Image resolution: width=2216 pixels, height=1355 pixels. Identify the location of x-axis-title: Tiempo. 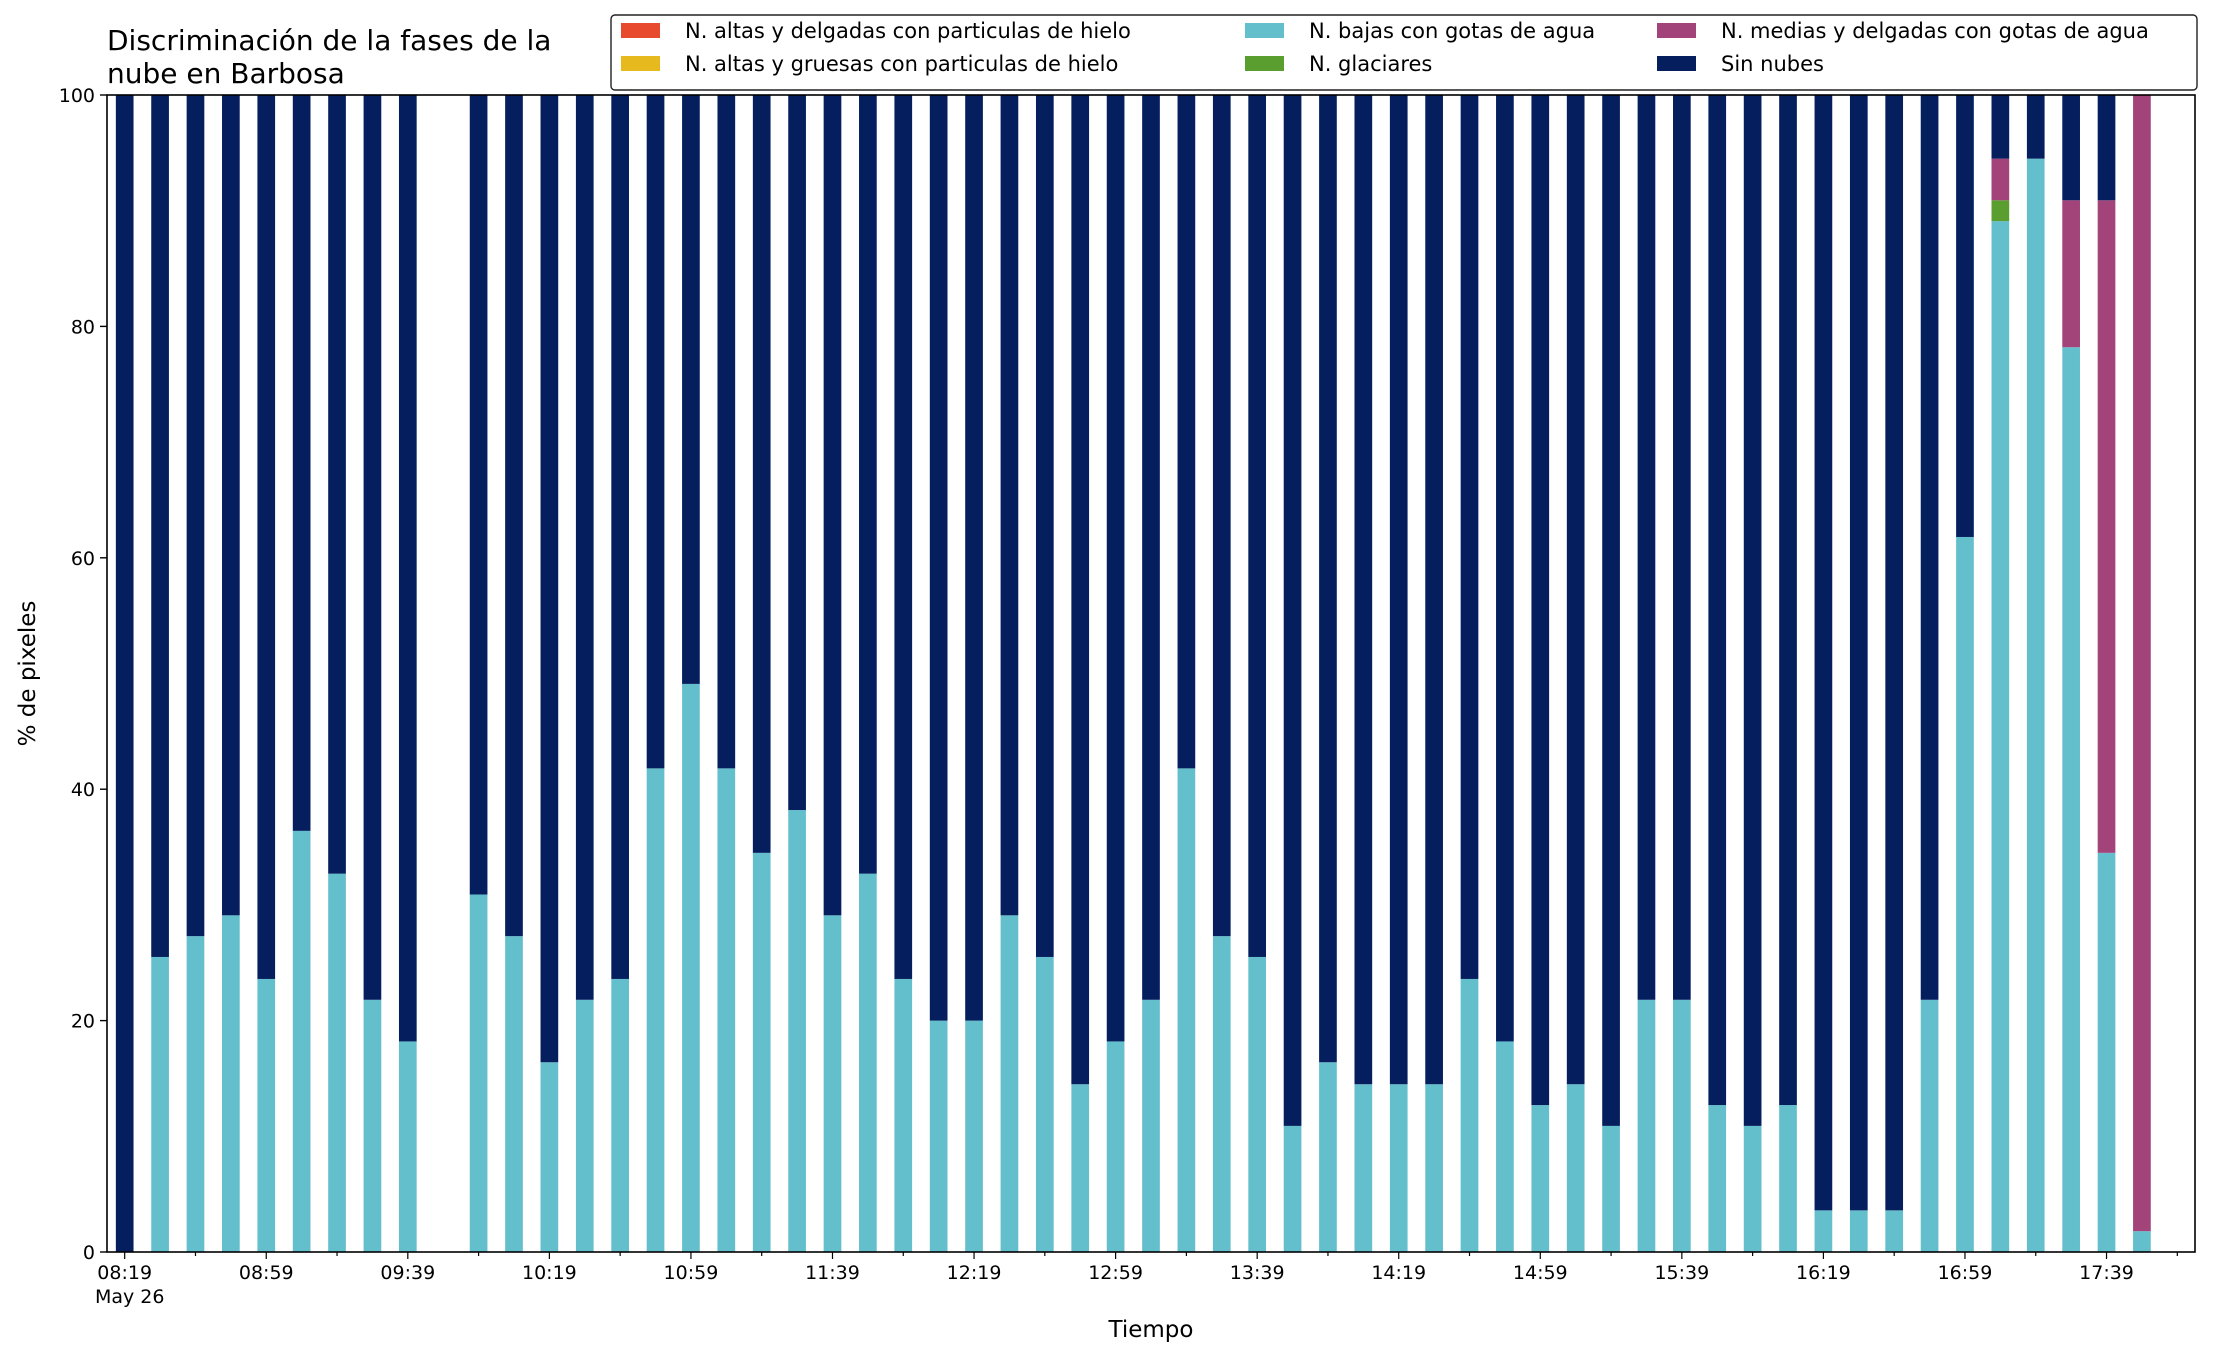
(1151, 1330).